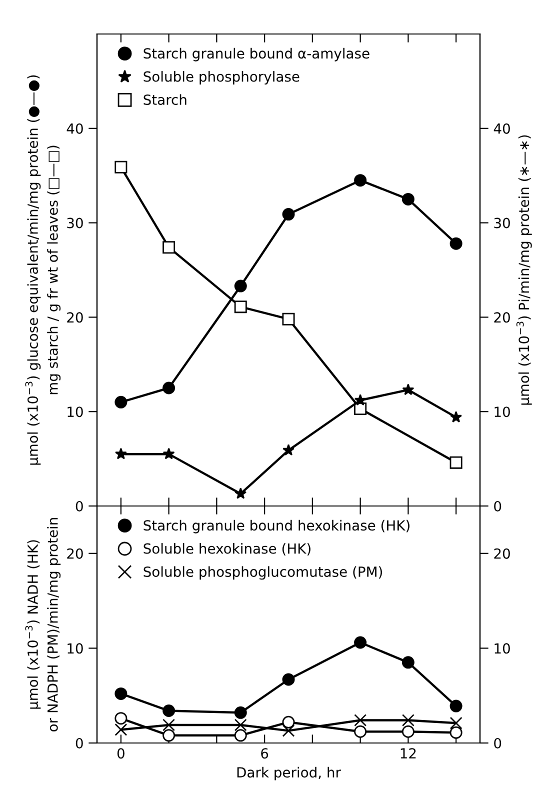 This screenshot has width=535, height=791. I want to click on y-tick-label: 30, so click(75, 223).